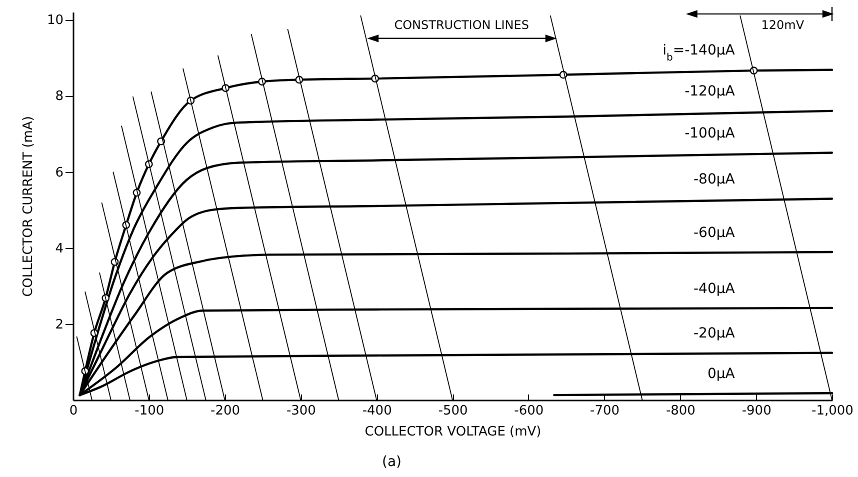 The height and width of the screenshot is (477, 858). I want to click on annotation: CONSTRUCTION LINES, so click(461, 25).